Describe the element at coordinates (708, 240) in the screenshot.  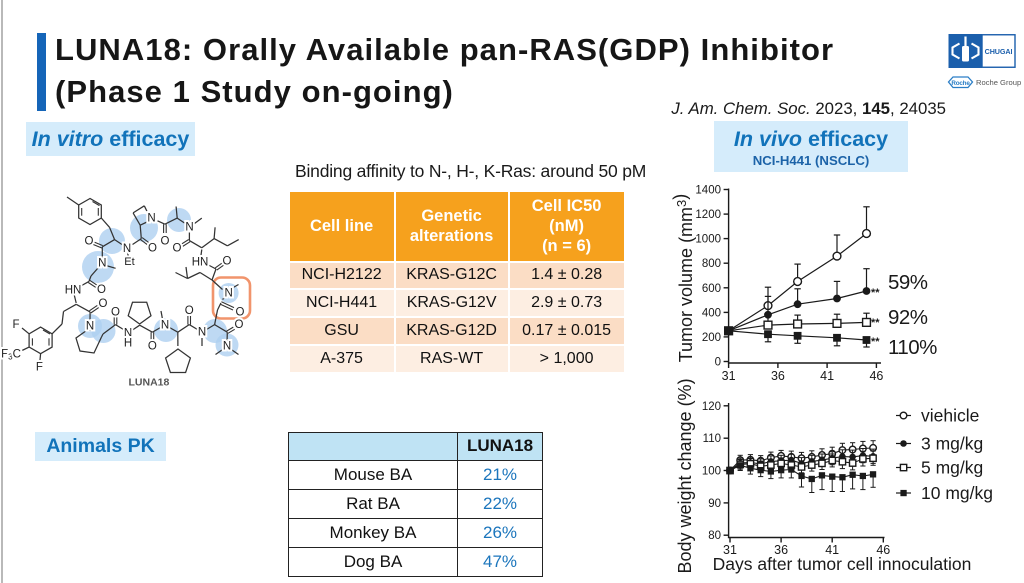
I see `svg-text: 1000` at that location.